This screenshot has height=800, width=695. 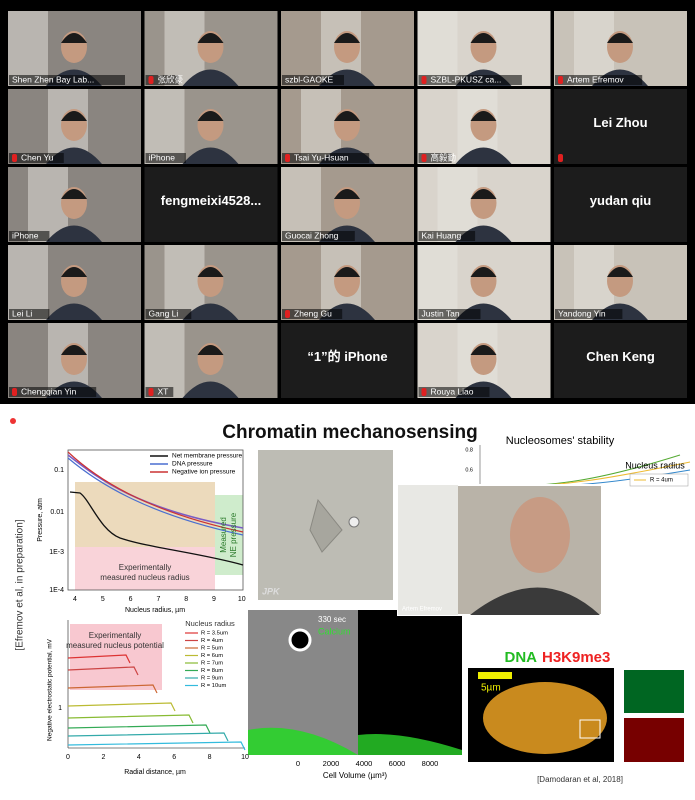 I want to click on person-body, so click(x=210, y=311).